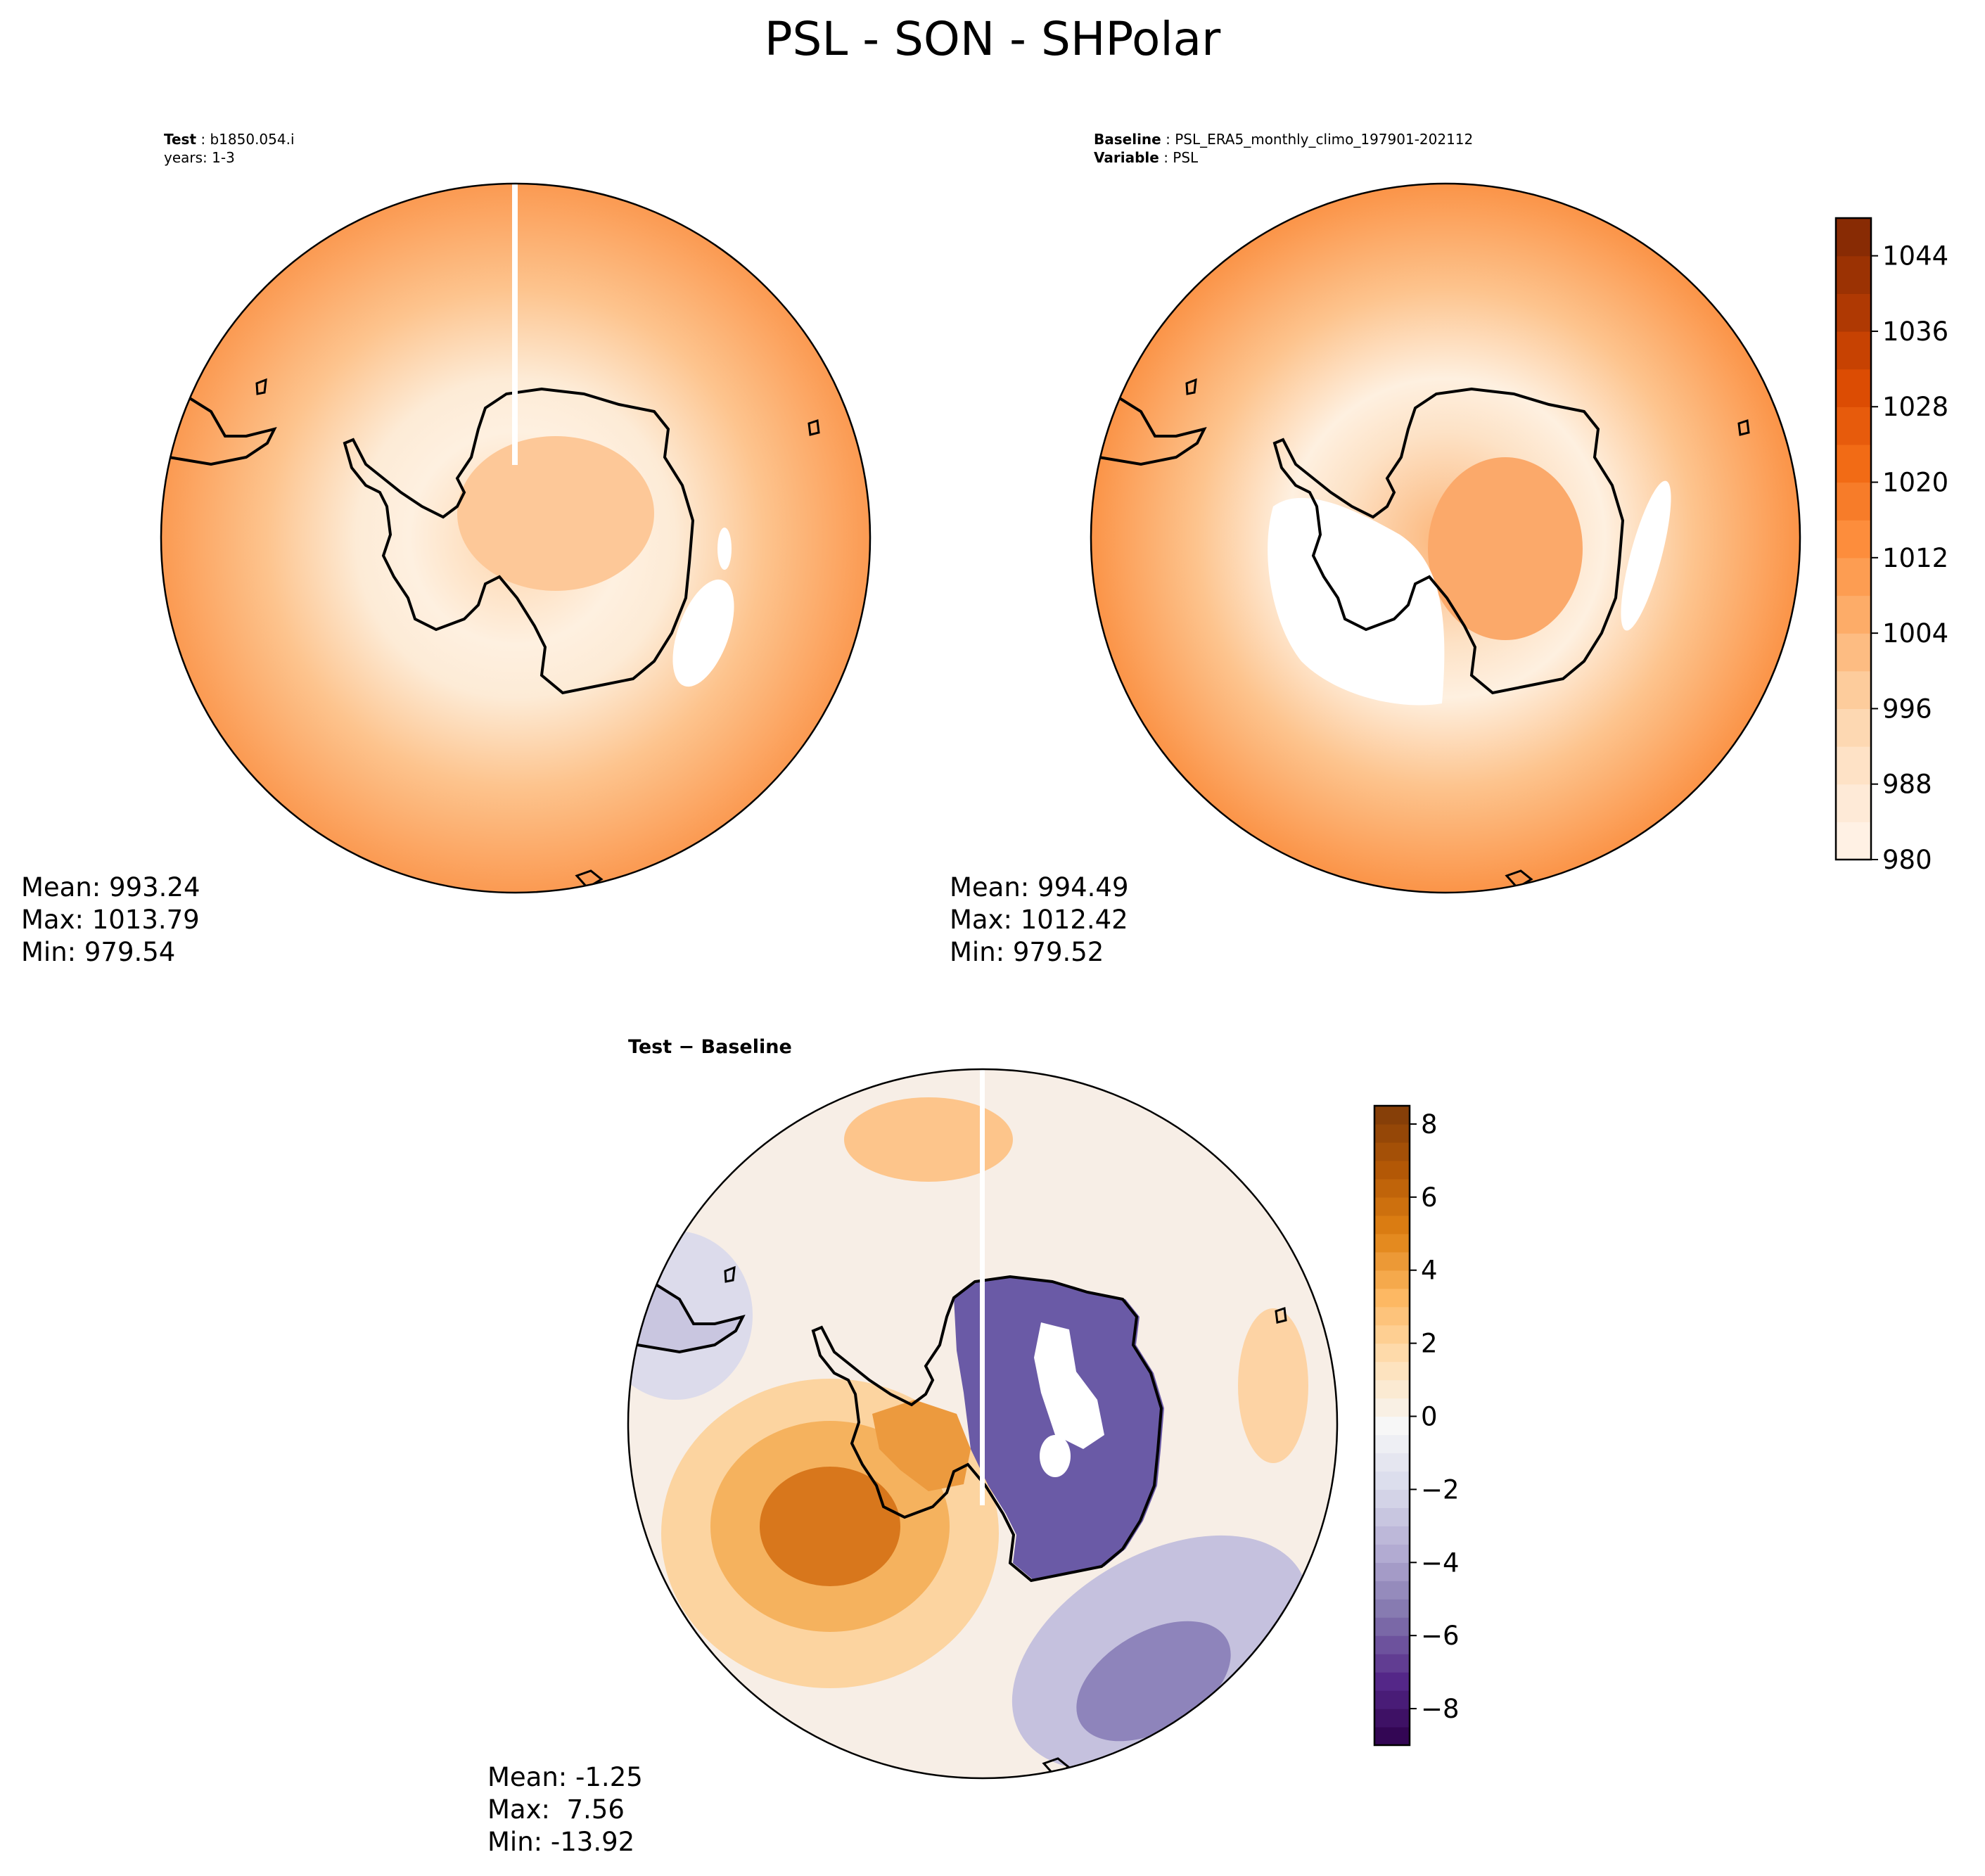  I want to click on psl-colorbar-tick-label: 980, so click(1907, 860).